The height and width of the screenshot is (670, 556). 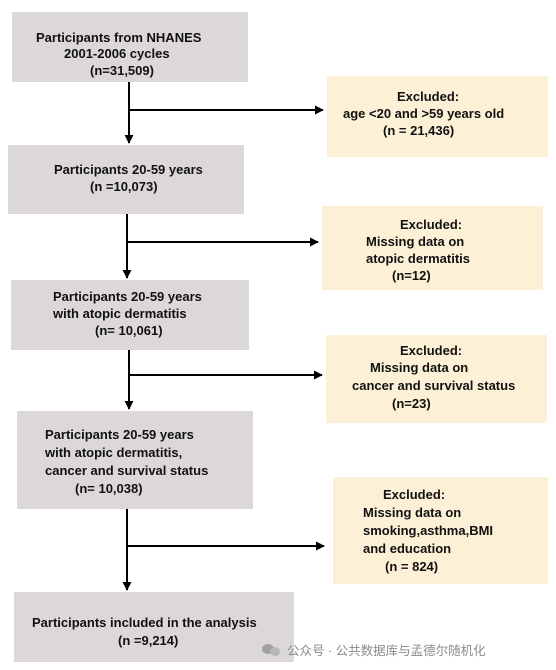 What do you see at coordinates (431, 350) in the screenshot?
I see `excluded-box-3-line-1: Excluded:` at bounding box center [431, 350].